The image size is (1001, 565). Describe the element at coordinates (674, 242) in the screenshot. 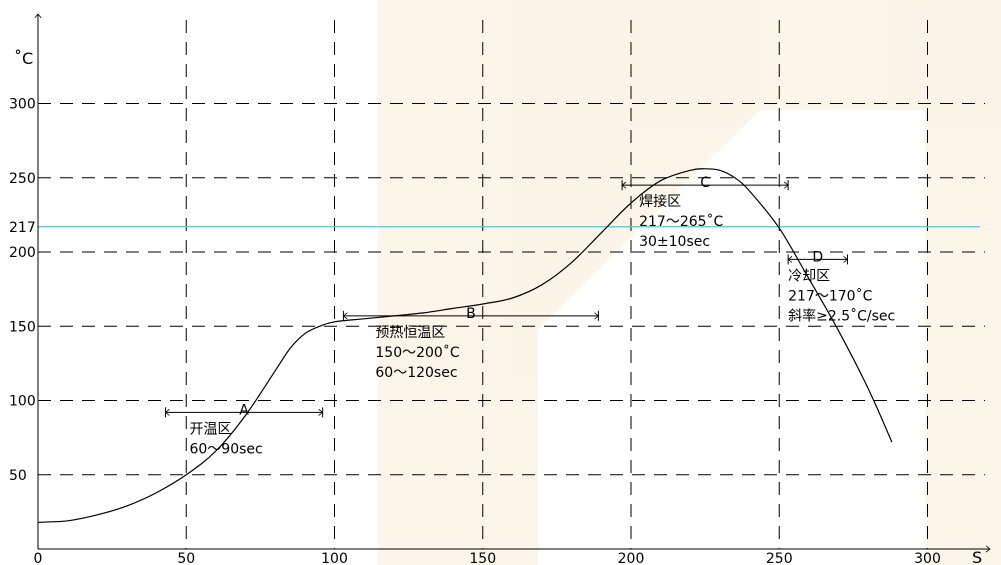

I see `zone-description-line: 30±10sec` at that location.